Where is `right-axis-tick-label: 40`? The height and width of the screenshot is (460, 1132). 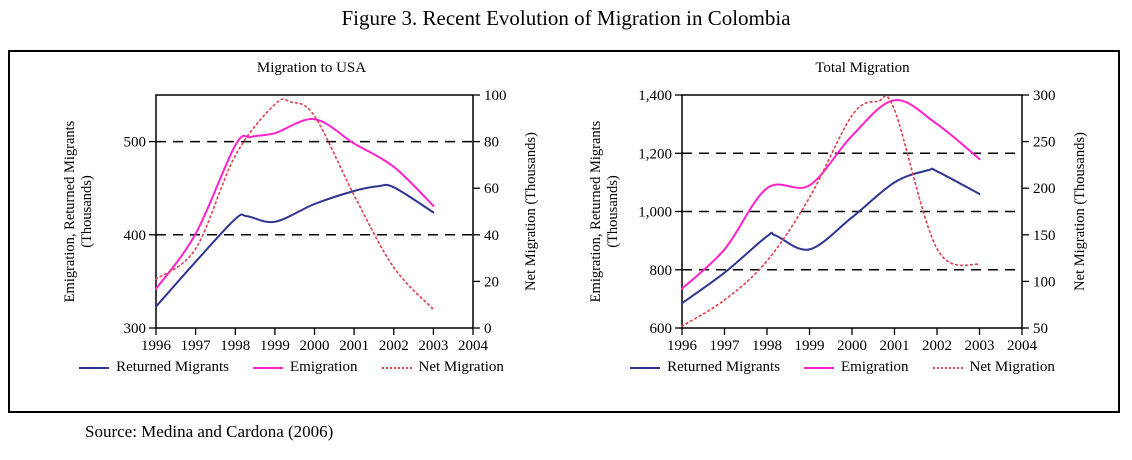 right-axis-tick-label: 40 is located at coordinates (491, 236).